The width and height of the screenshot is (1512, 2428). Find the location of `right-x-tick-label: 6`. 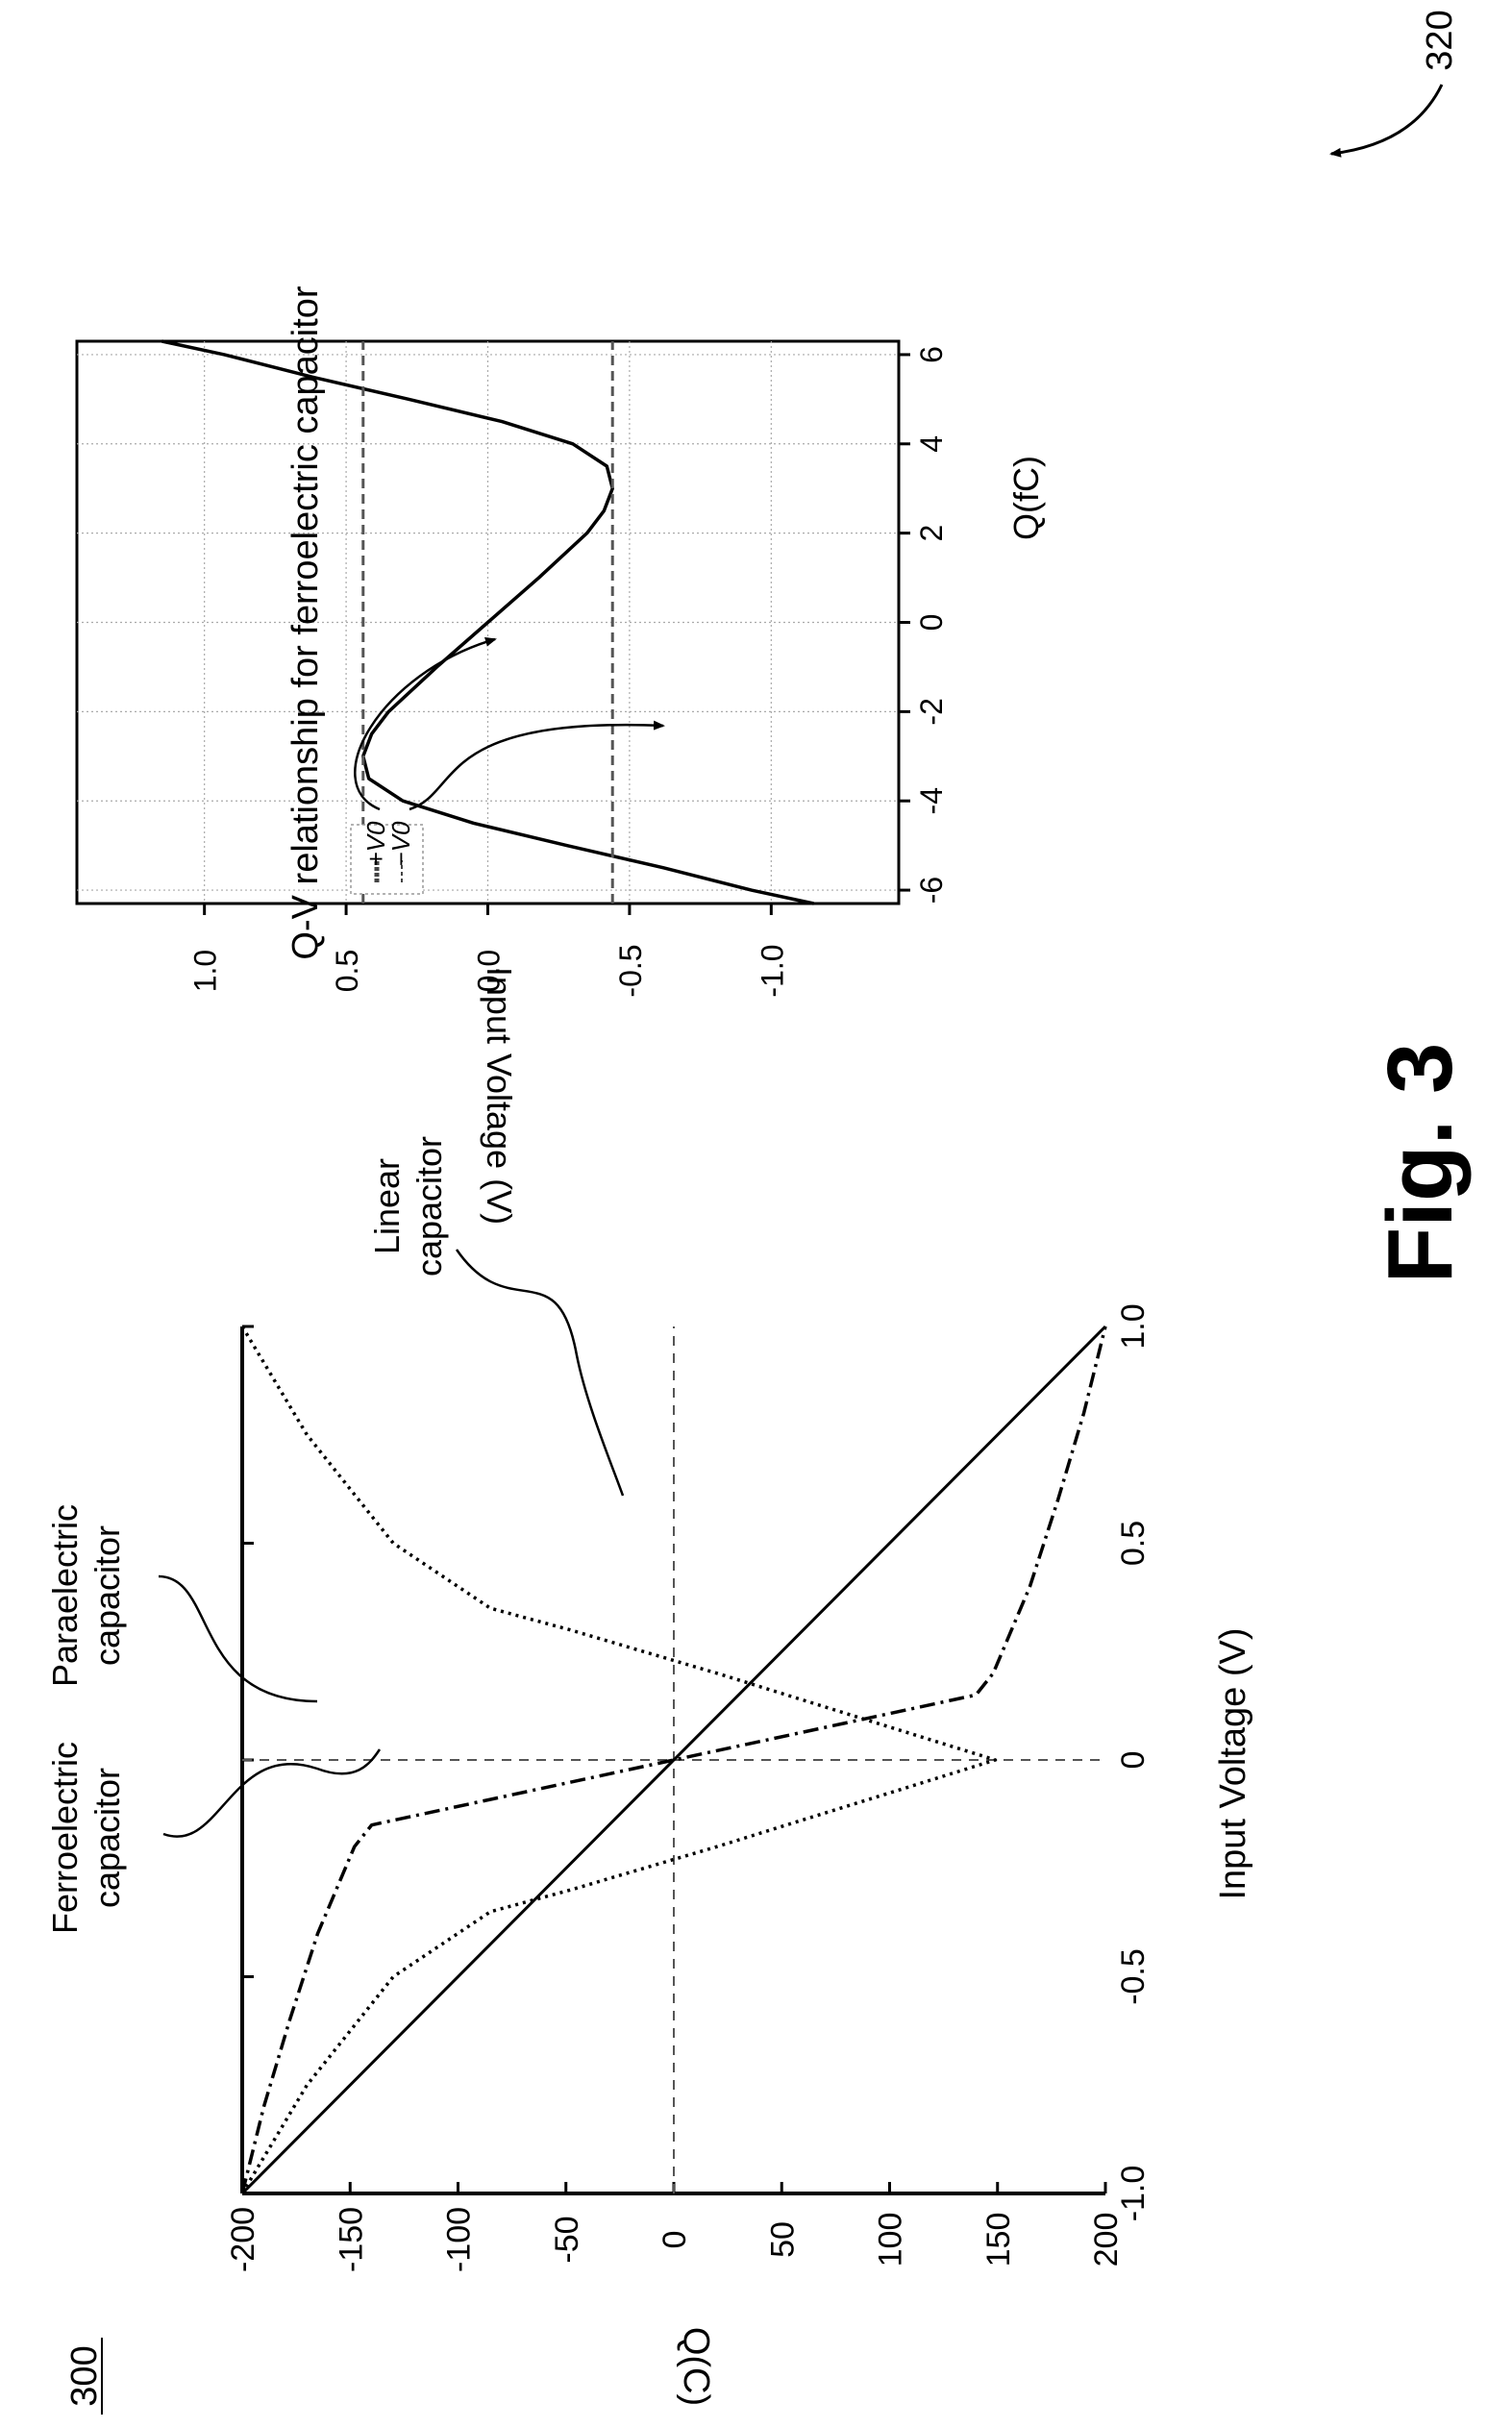

right-x-tick-label: 6 is located at coordinates (931, 354).